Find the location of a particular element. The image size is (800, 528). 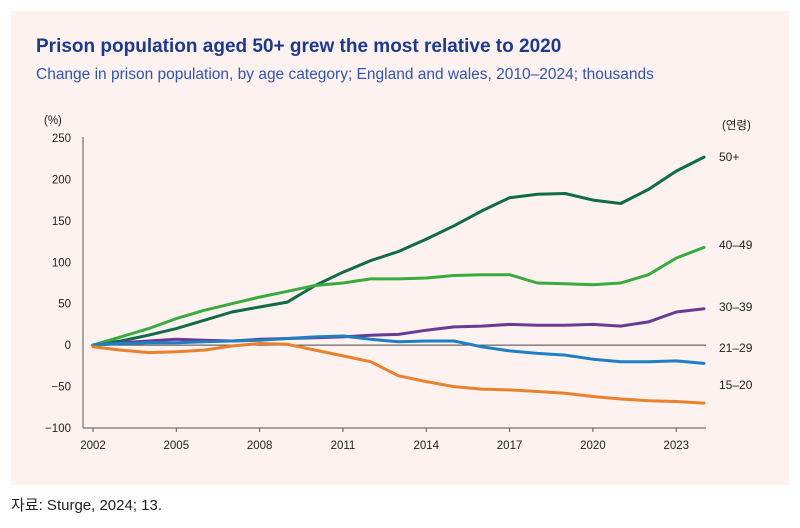

y-unit-label: (%) is located at coordinates (53, 121).